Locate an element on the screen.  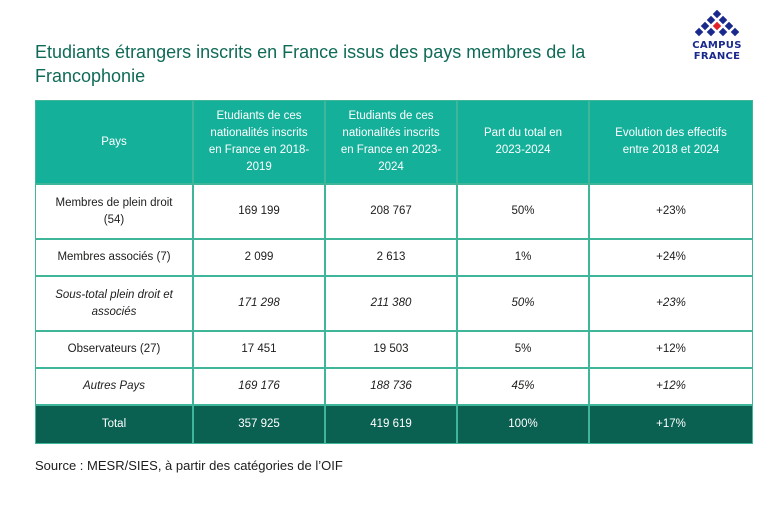
cell-2023-2024: 2 613 is located at coordinates (392, 258).